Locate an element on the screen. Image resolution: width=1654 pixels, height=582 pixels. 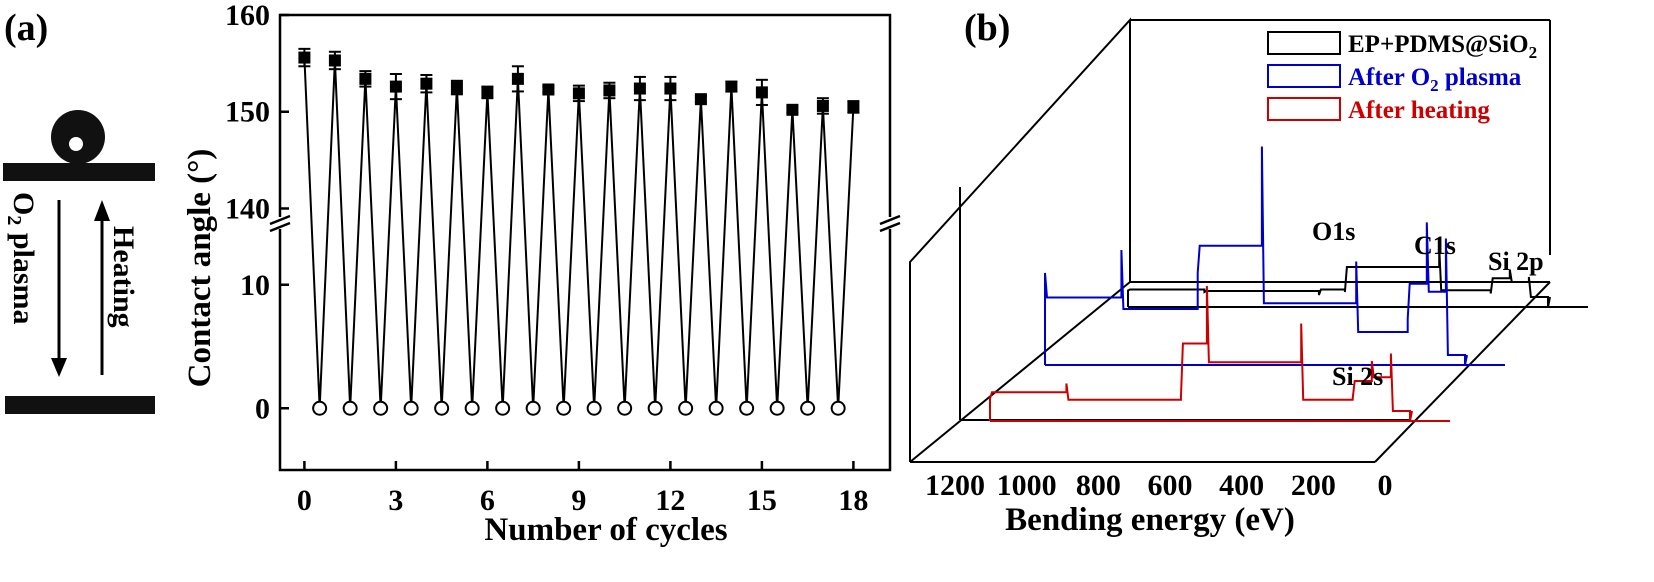
axis-break-left is located at coordinates (280, 223).